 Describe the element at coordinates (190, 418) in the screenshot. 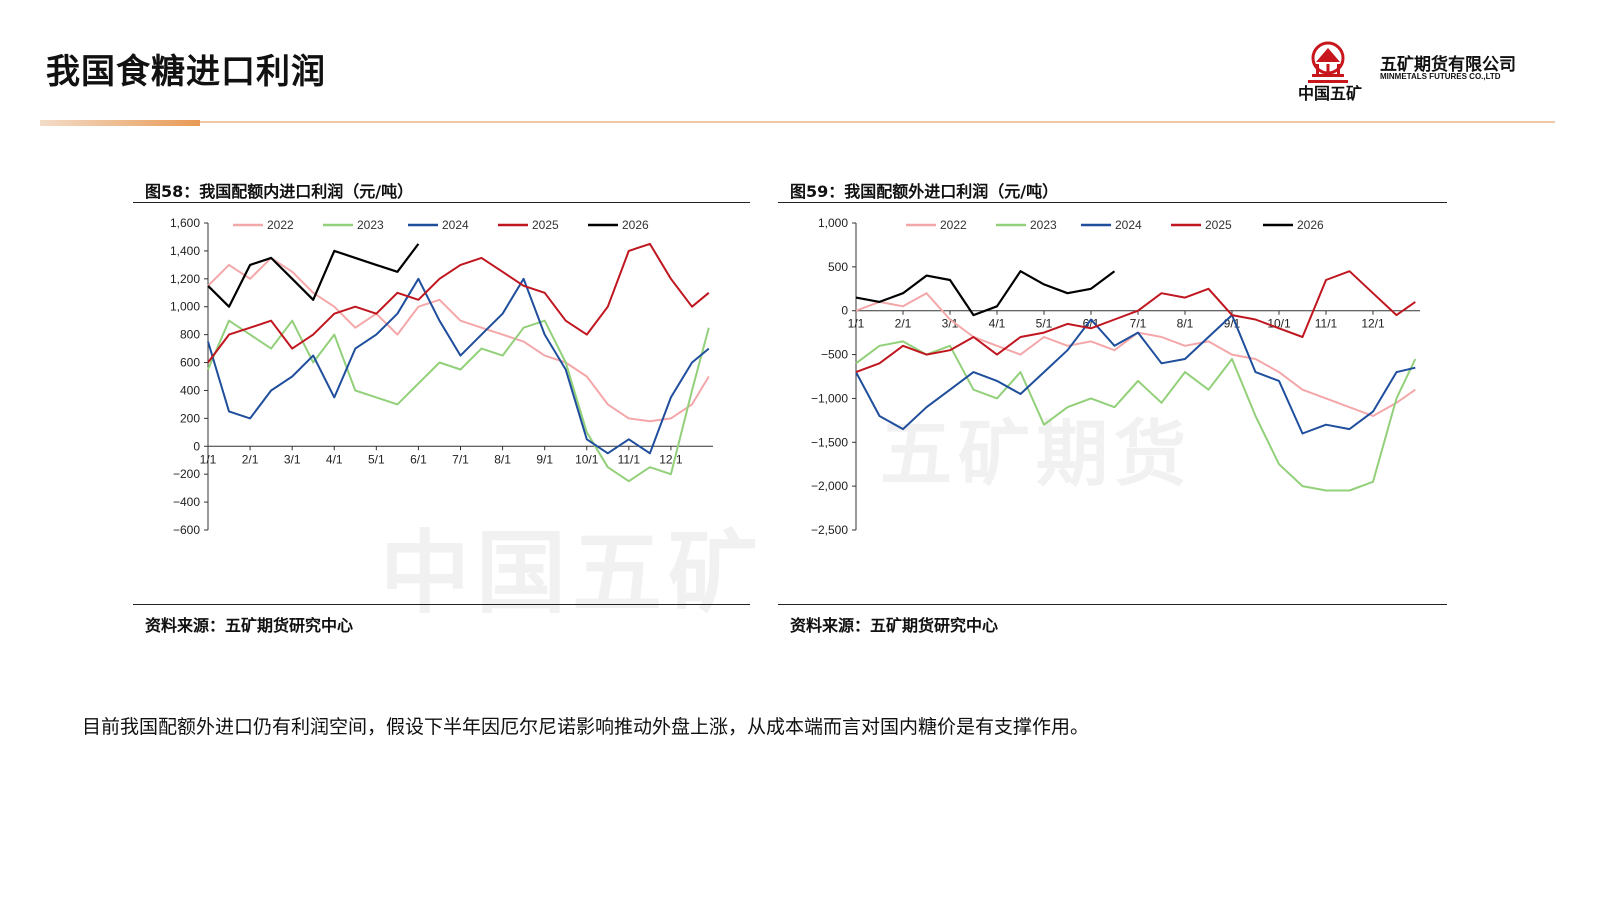

I see `y-tick-label: 200` at that location.